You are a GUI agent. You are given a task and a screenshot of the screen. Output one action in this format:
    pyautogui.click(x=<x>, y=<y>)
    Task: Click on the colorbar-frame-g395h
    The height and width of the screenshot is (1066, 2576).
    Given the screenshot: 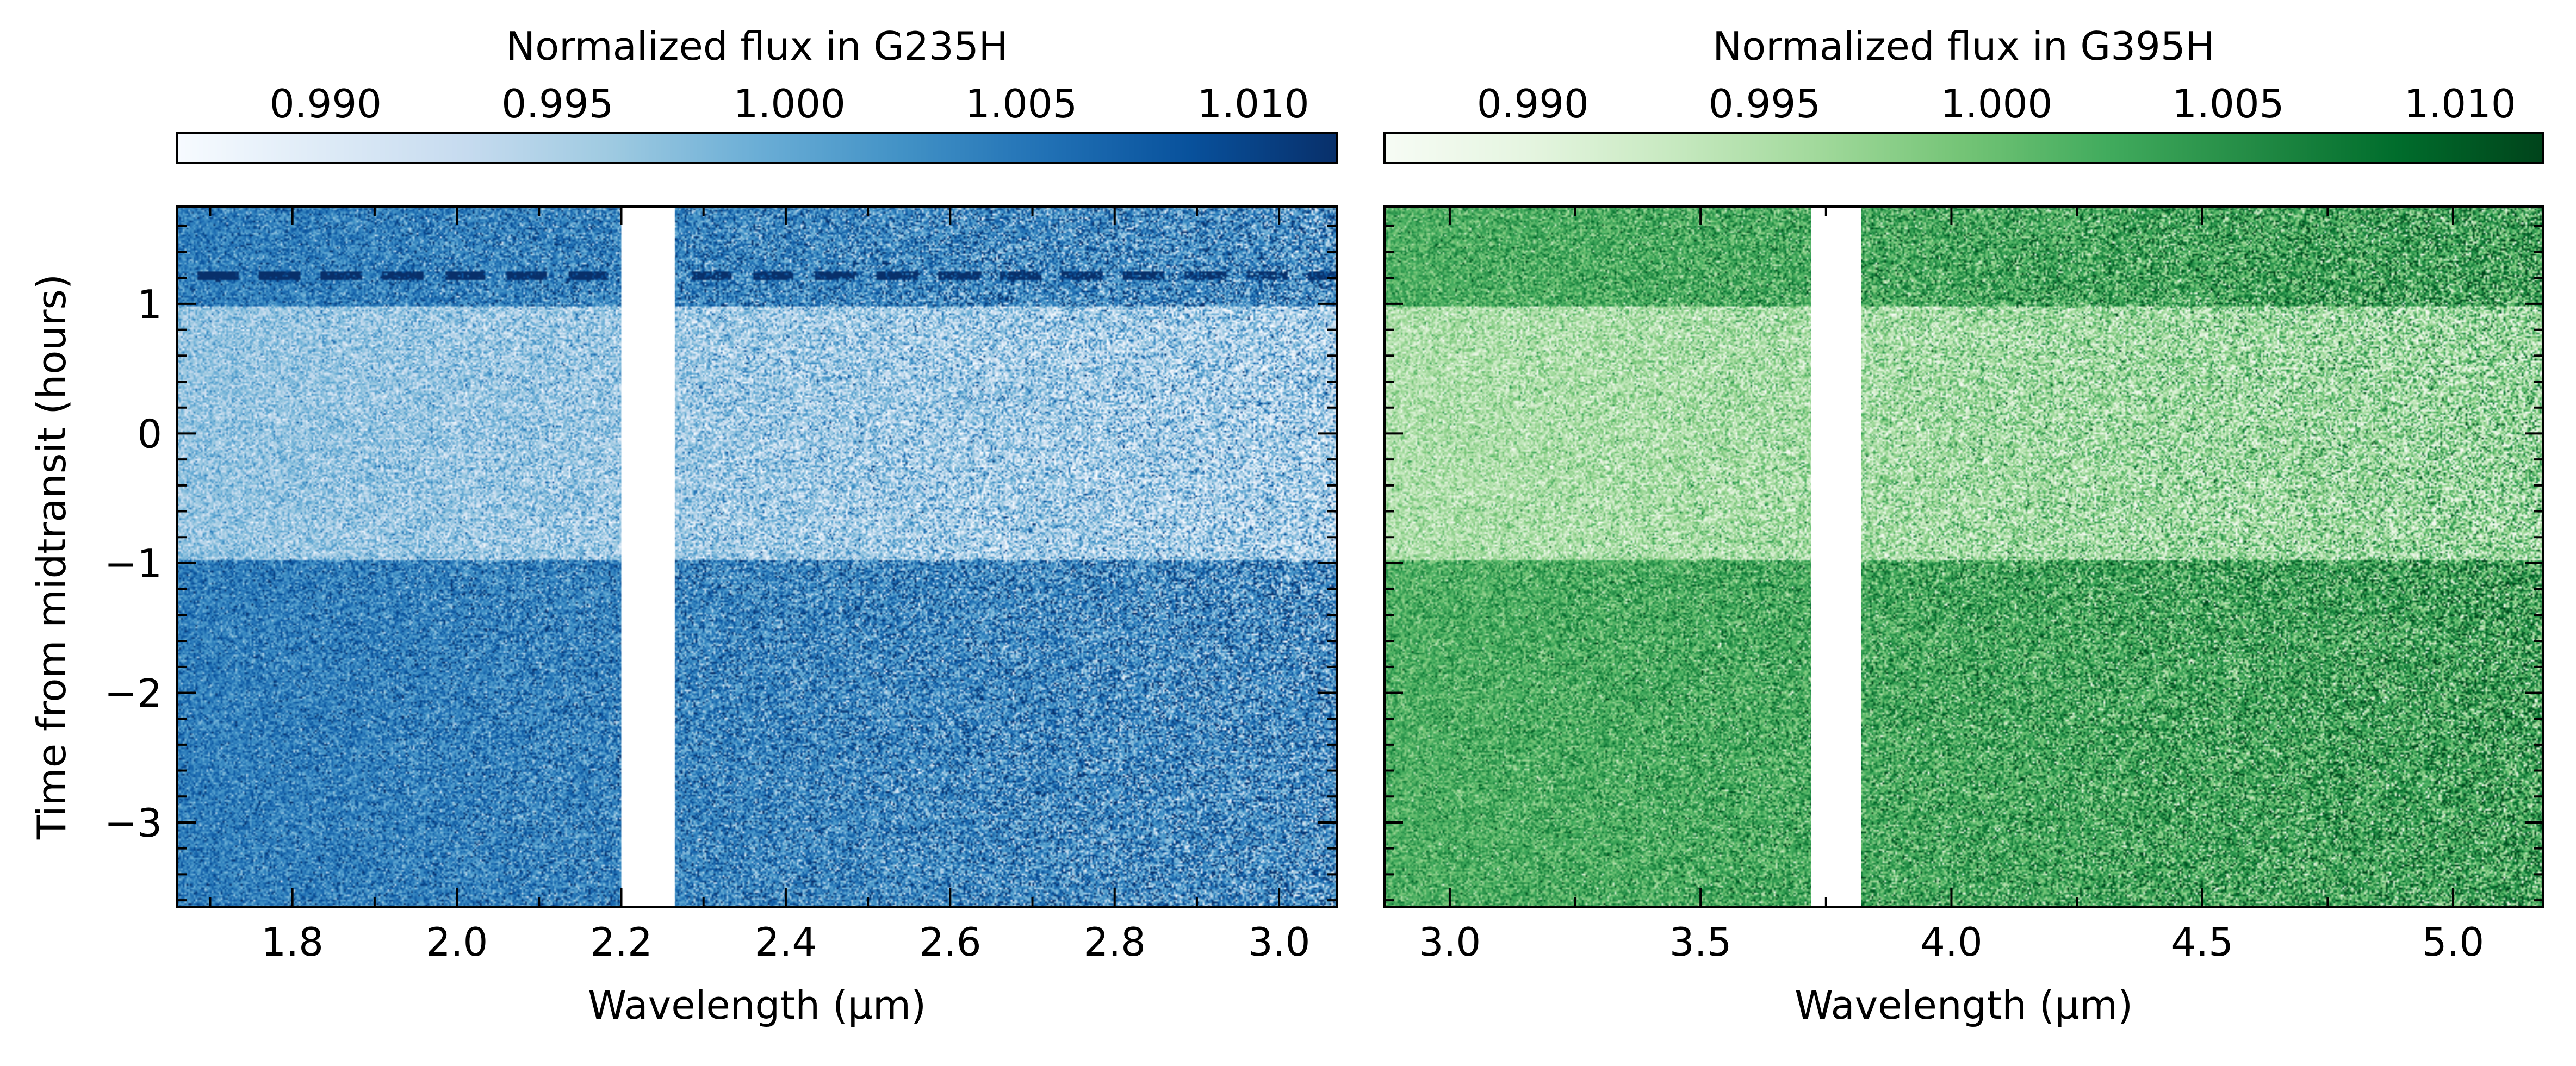 What is the action you would take?
    pyautogui.click(x=1964, y=148)
    